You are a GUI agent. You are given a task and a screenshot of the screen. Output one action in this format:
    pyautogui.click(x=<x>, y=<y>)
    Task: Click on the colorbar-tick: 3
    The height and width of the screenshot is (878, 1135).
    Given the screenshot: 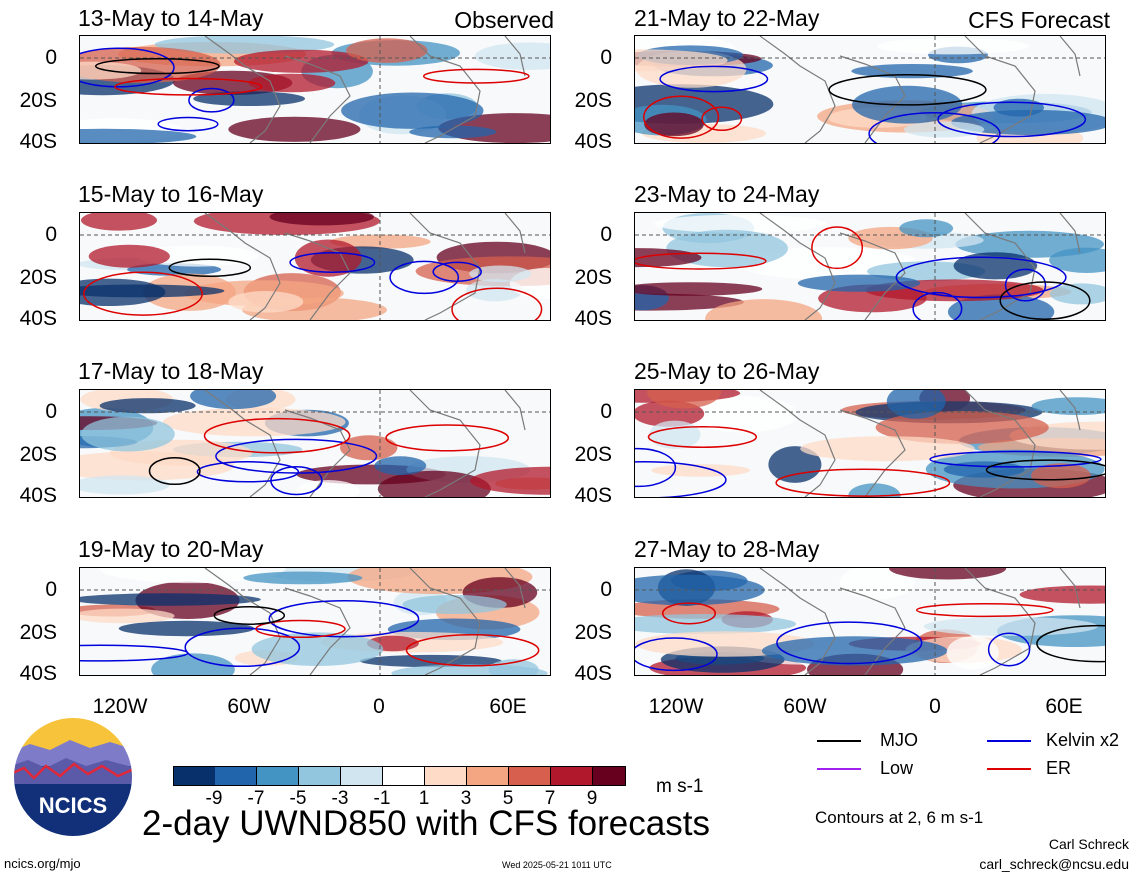 What is the action you would take?
    pyautogui.click(x=466, y=798)
    